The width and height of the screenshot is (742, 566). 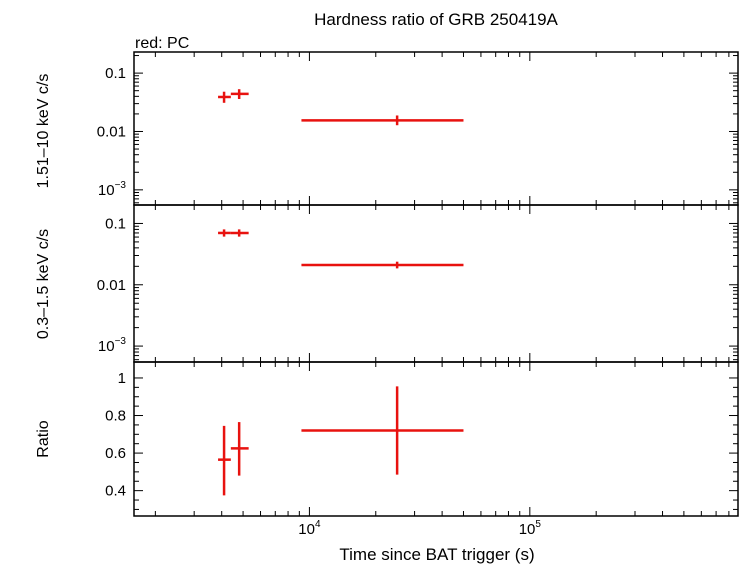 What do you see at coordinates (162, 43) in the screenshot?
I see `chart-subtitle: red: PC` at bounding box center [162, 43].